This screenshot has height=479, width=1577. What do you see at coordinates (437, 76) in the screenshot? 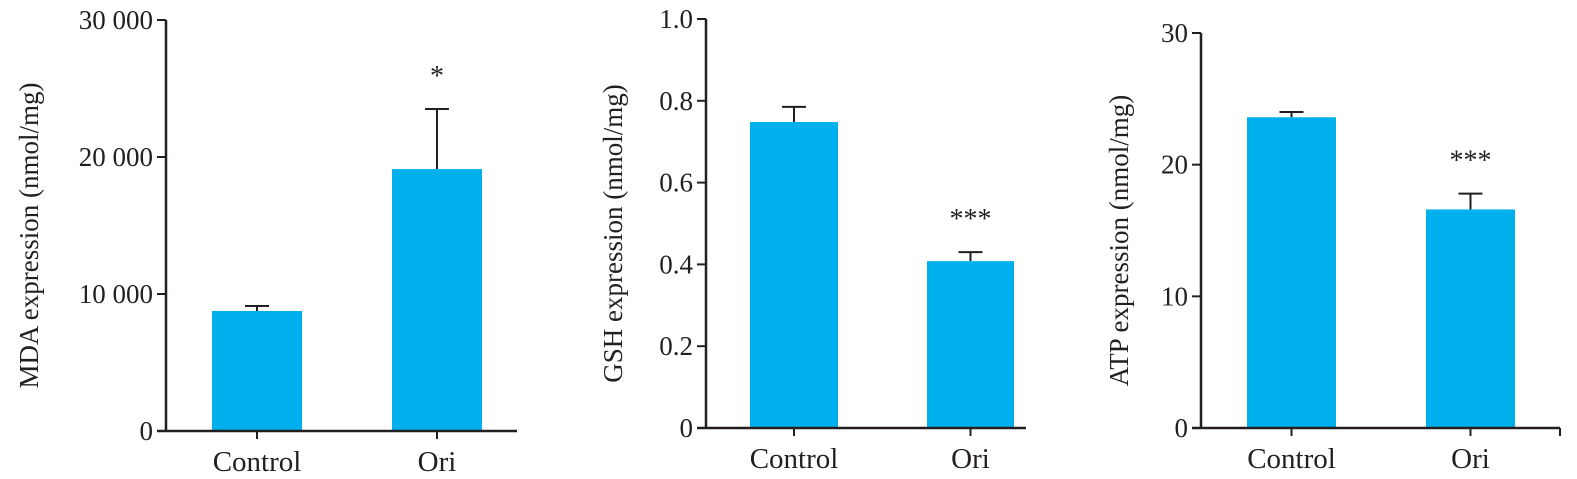
I see `significance-marker: *` at bounding box center [437, 76].